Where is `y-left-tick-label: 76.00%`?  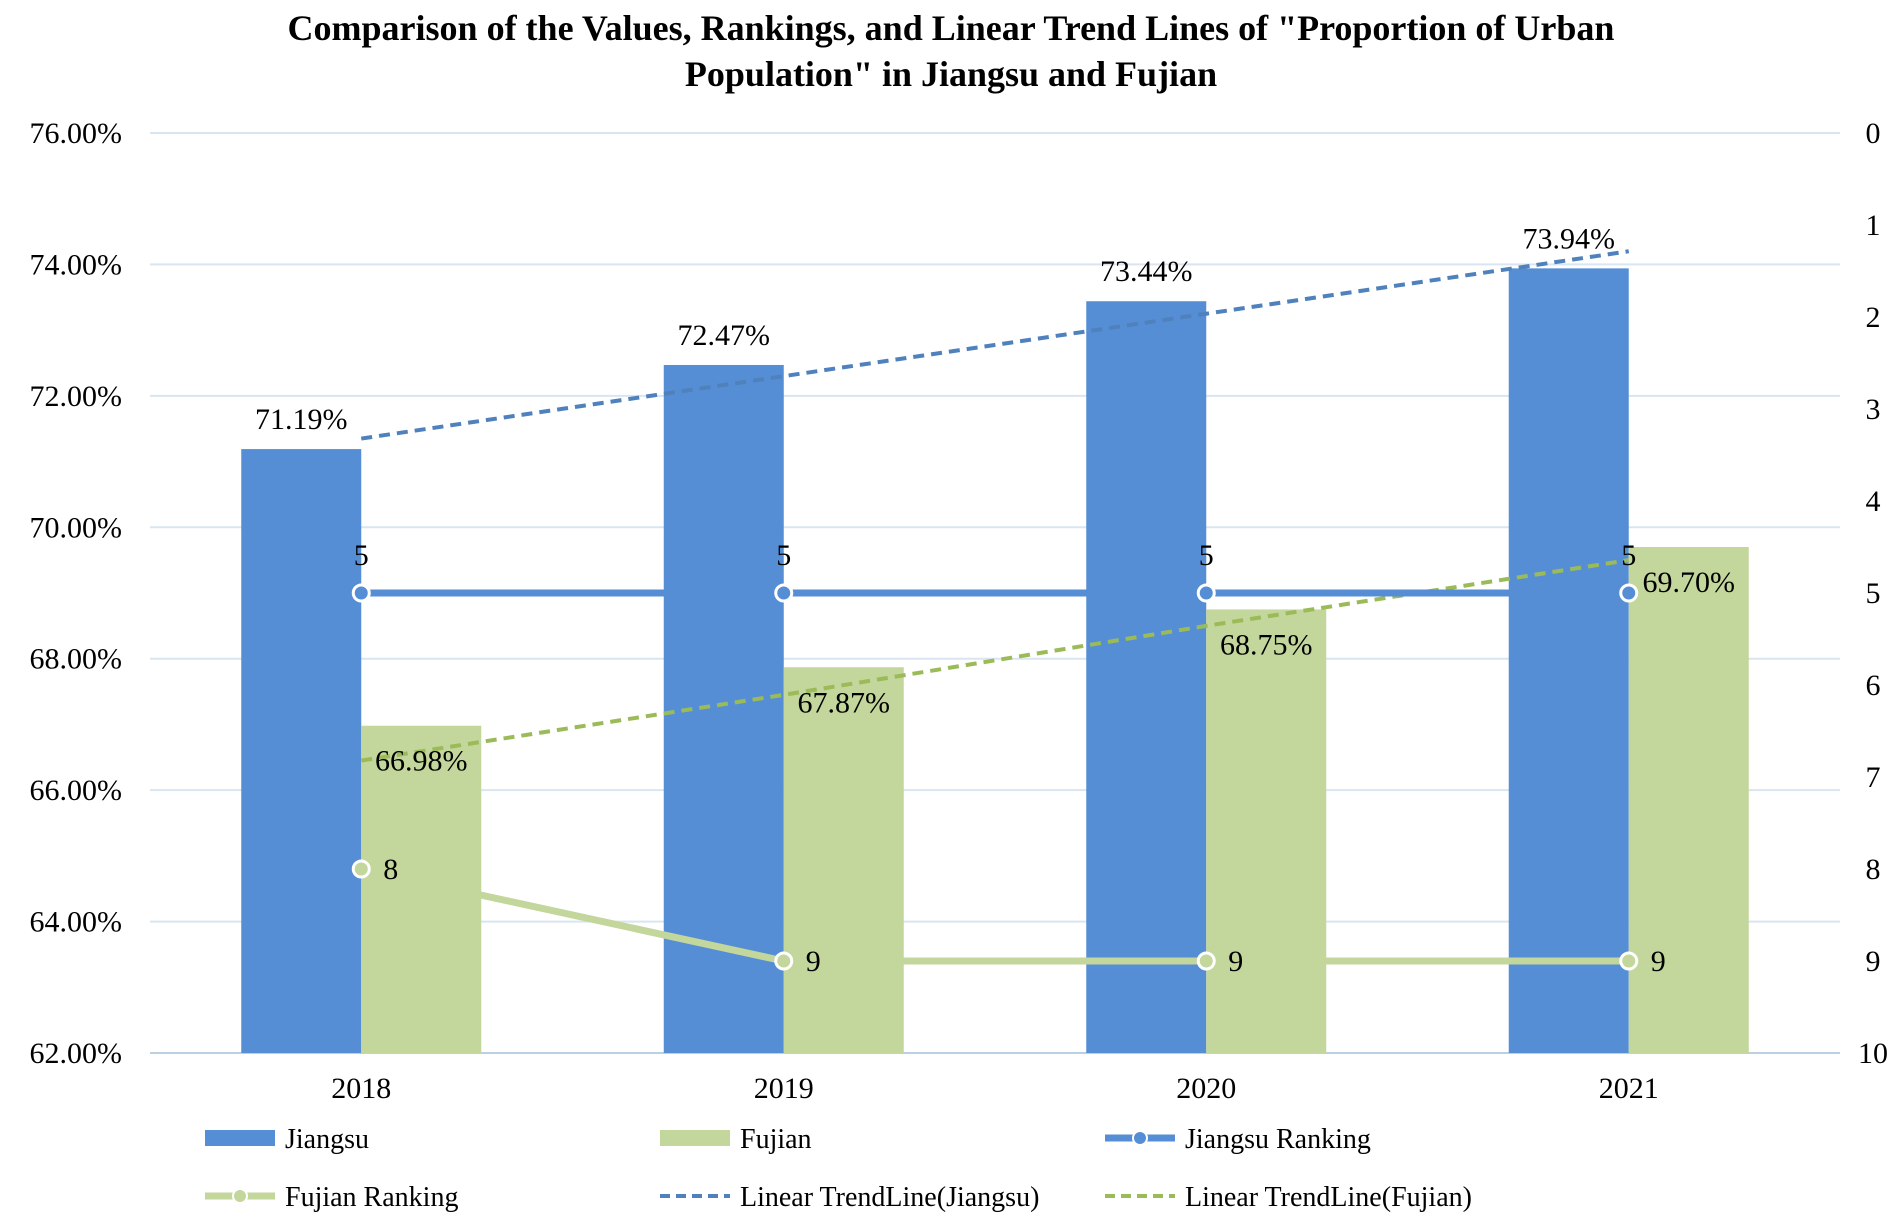
y-left-tick-label: 76.00% is located at coordinates (76, 133).